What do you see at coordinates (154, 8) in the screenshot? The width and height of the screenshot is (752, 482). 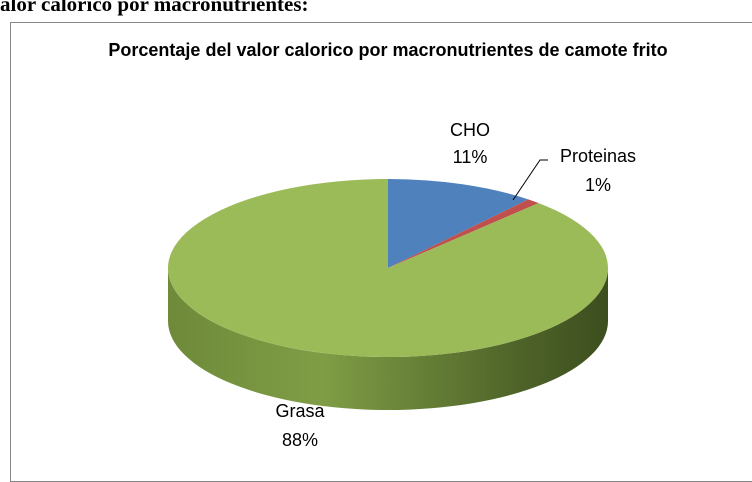 I see `document-heading: alor calorico por macronutrientes:` at bounding box center [154, 8].